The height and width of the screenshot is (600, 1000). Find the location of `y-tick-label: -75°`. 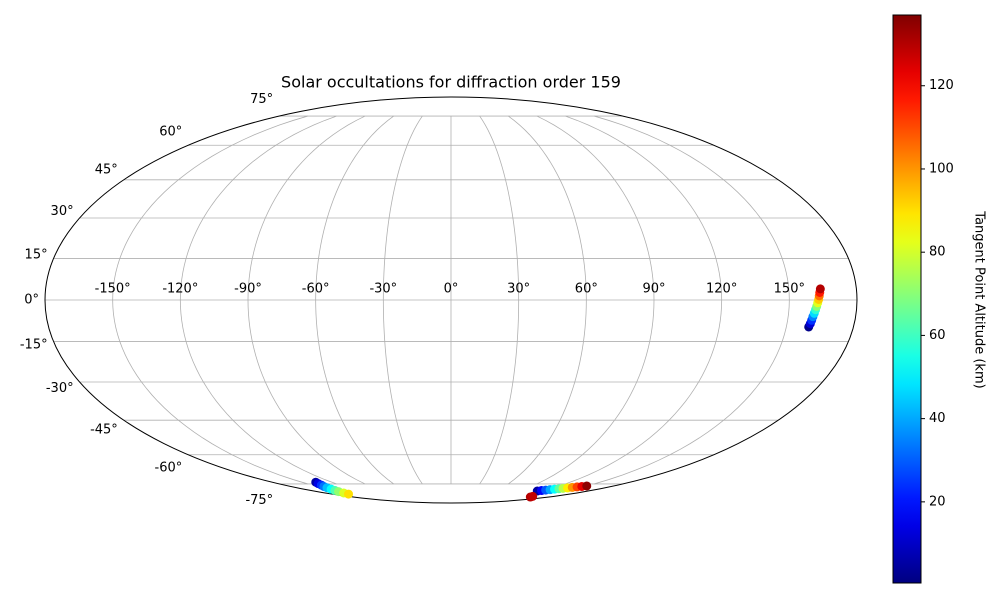

y-tick-label: -75° is located at coordinates (259, 500).